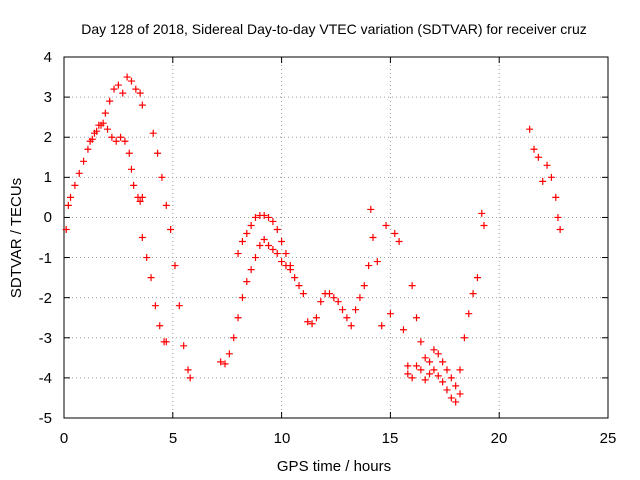 The width and height of the screenshot is (640, 480). I want to click on y-tick-label: -5, so click(45, 418).